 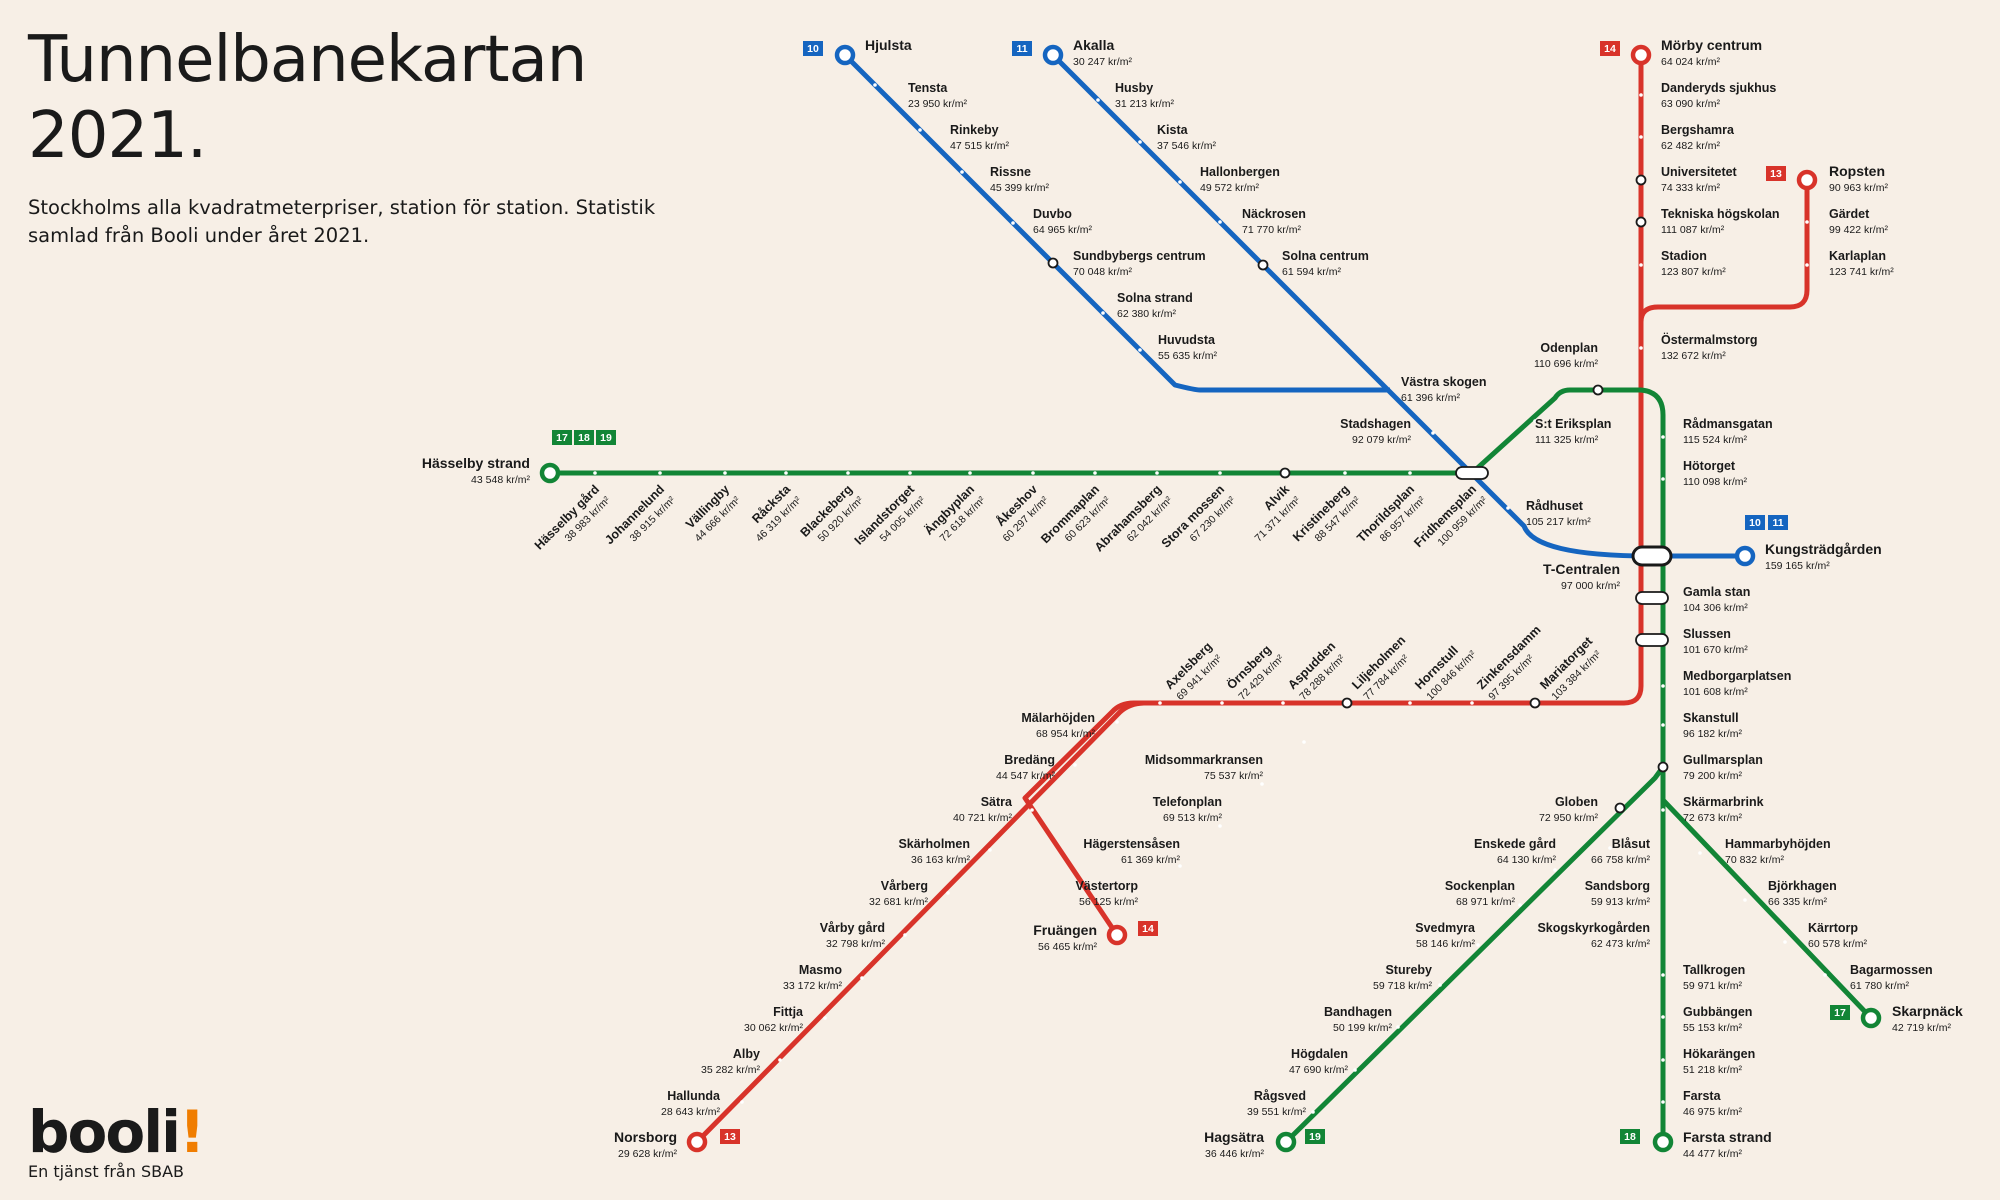 I want to click on station-gamla-stan: Gamla stan 104 306 kr/m², so click(x=1692, y=599).